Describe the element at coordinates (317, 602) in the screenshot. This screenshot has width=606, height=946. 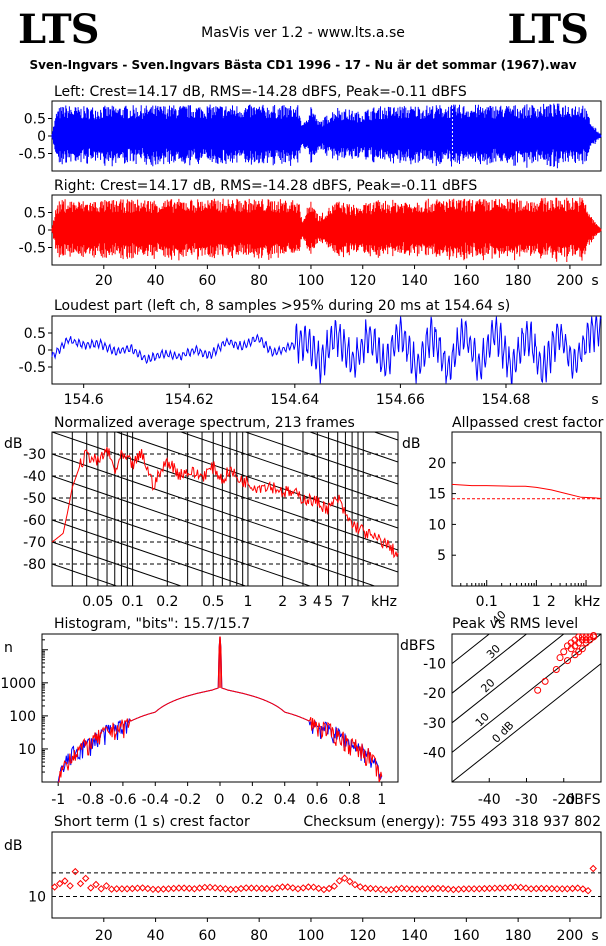
I see `spectrum-xtick-label: 4` at that location.